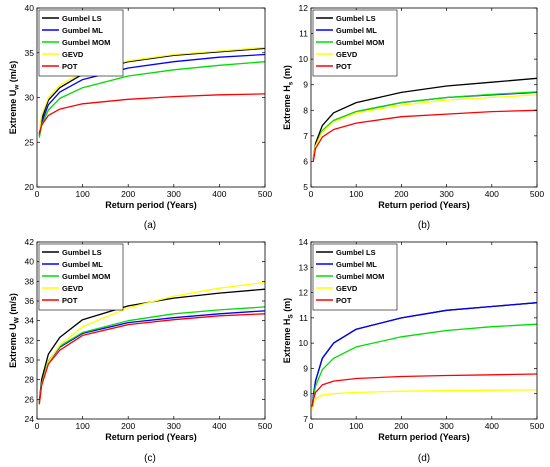 This screenshot has height=467, width=550. Describe the element at coordinates (30, 53) in the screenshot. I see `y-tick-label: 35` at that location.